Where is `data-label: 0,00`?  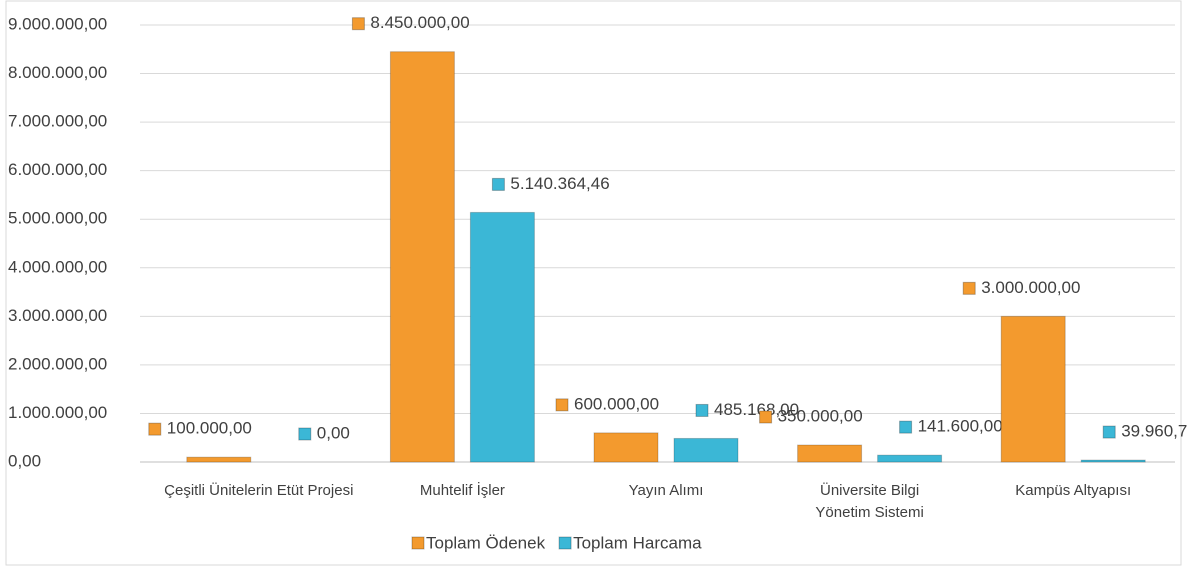 data-label: 0,00 is located at coordinates (333, 432).